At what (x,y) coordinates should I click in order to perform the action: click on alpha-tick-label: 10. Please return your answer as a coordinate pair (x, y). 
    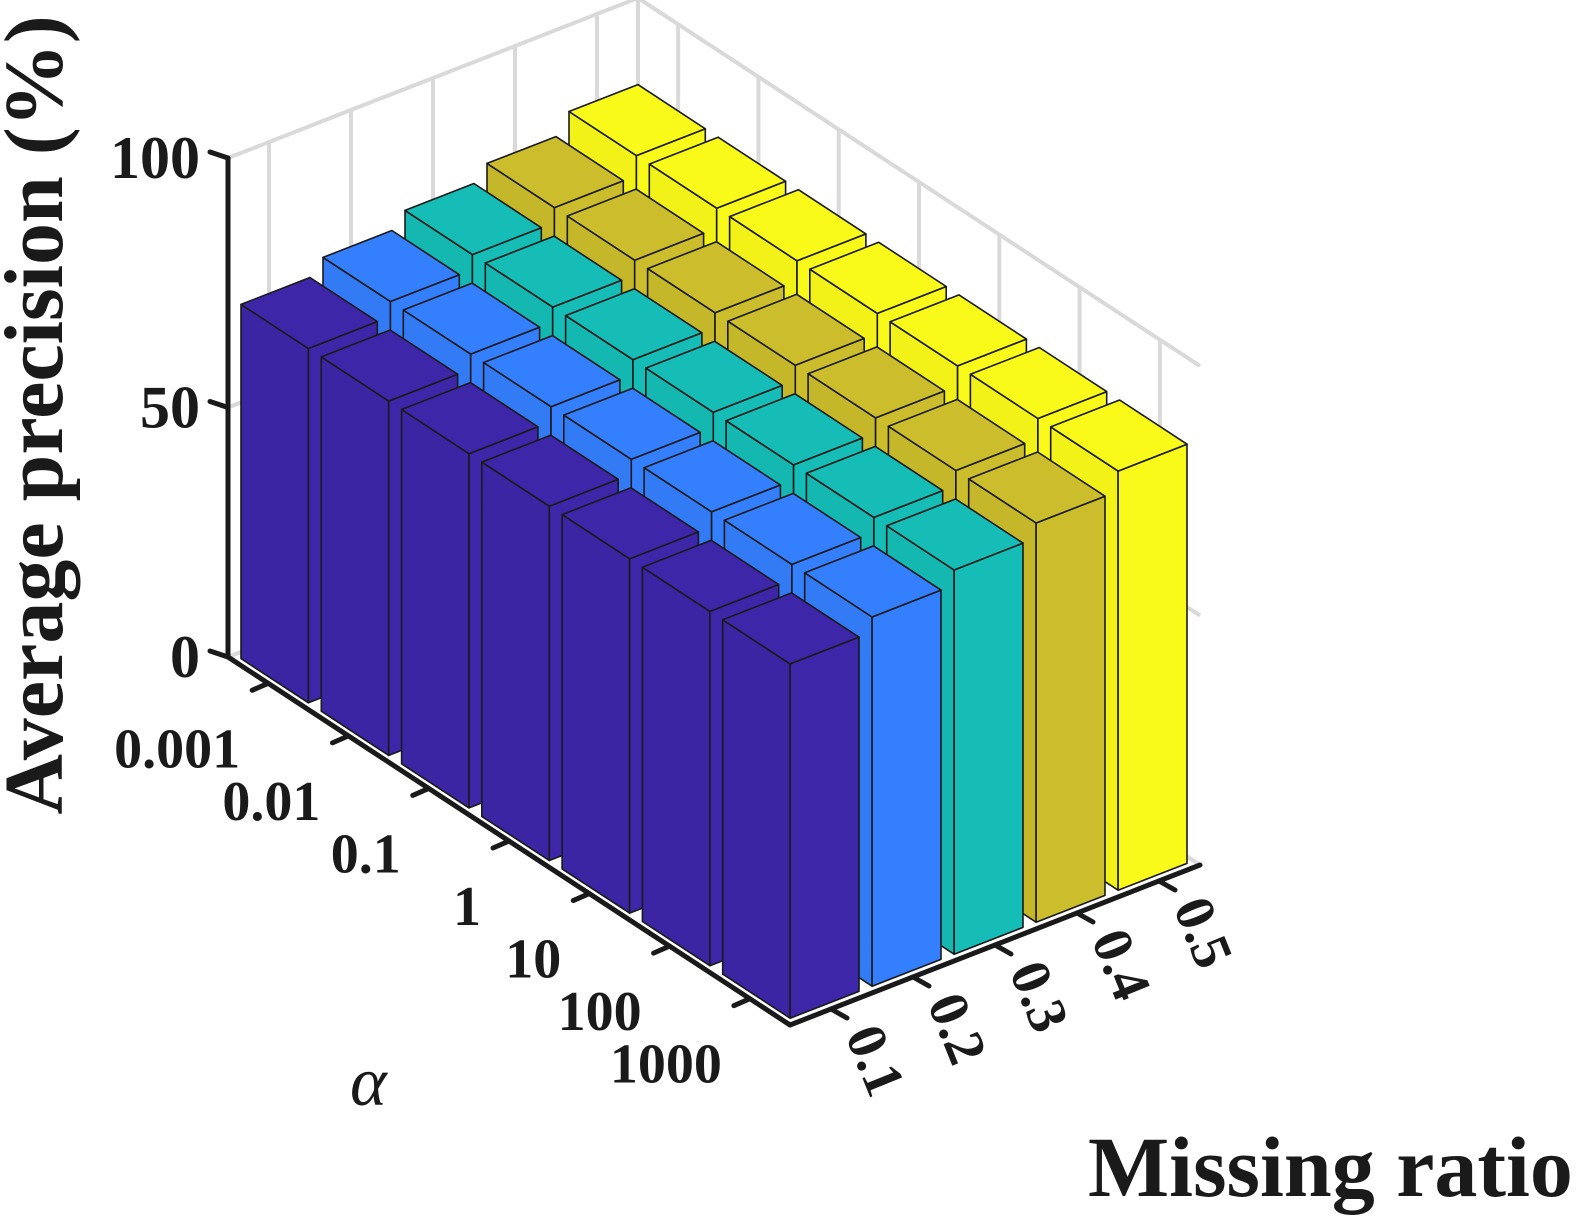
    Looking at the image, I should click on (533, 960).